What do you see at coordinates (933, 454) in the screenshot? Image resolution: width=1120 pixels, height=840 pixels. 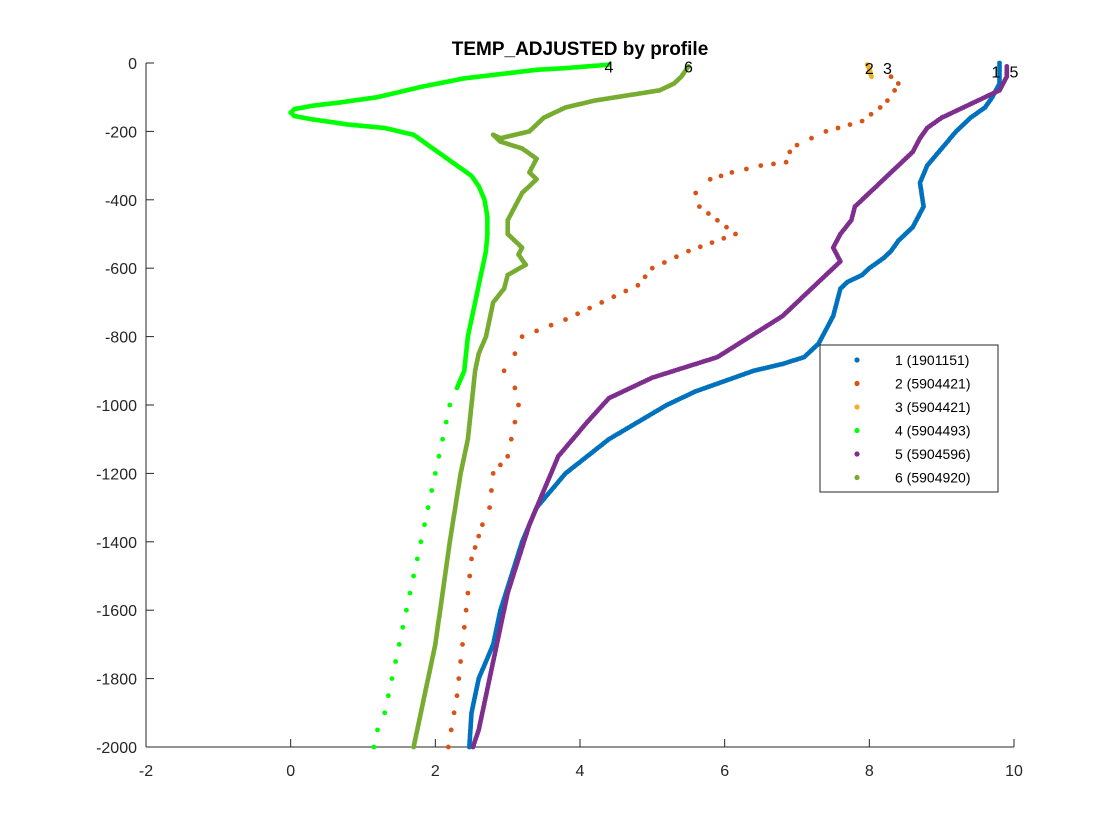 I see `legend-entry-5: 5 (5904596)` at bounding box center [933, 454].